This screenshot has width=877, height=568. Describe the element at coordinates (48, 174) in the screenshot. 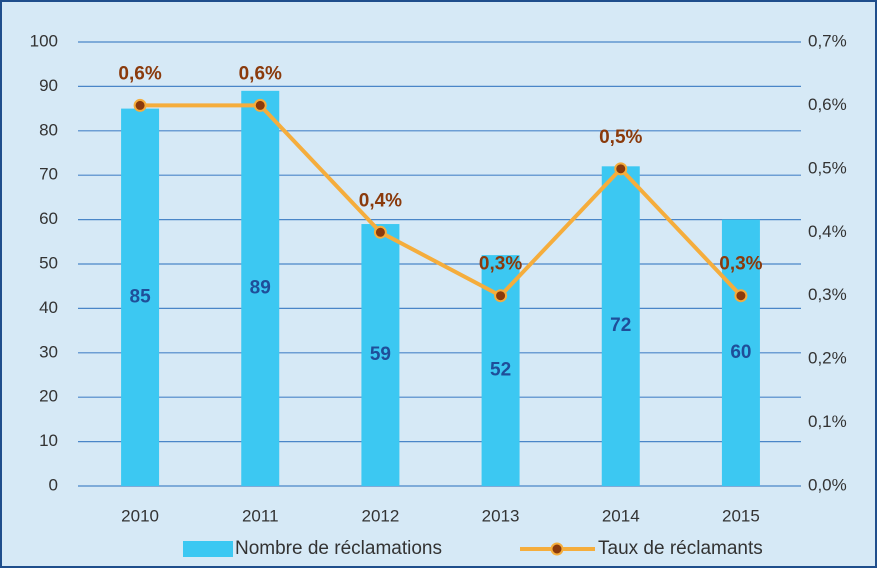

I see `y-tick-label: 70` at that location.